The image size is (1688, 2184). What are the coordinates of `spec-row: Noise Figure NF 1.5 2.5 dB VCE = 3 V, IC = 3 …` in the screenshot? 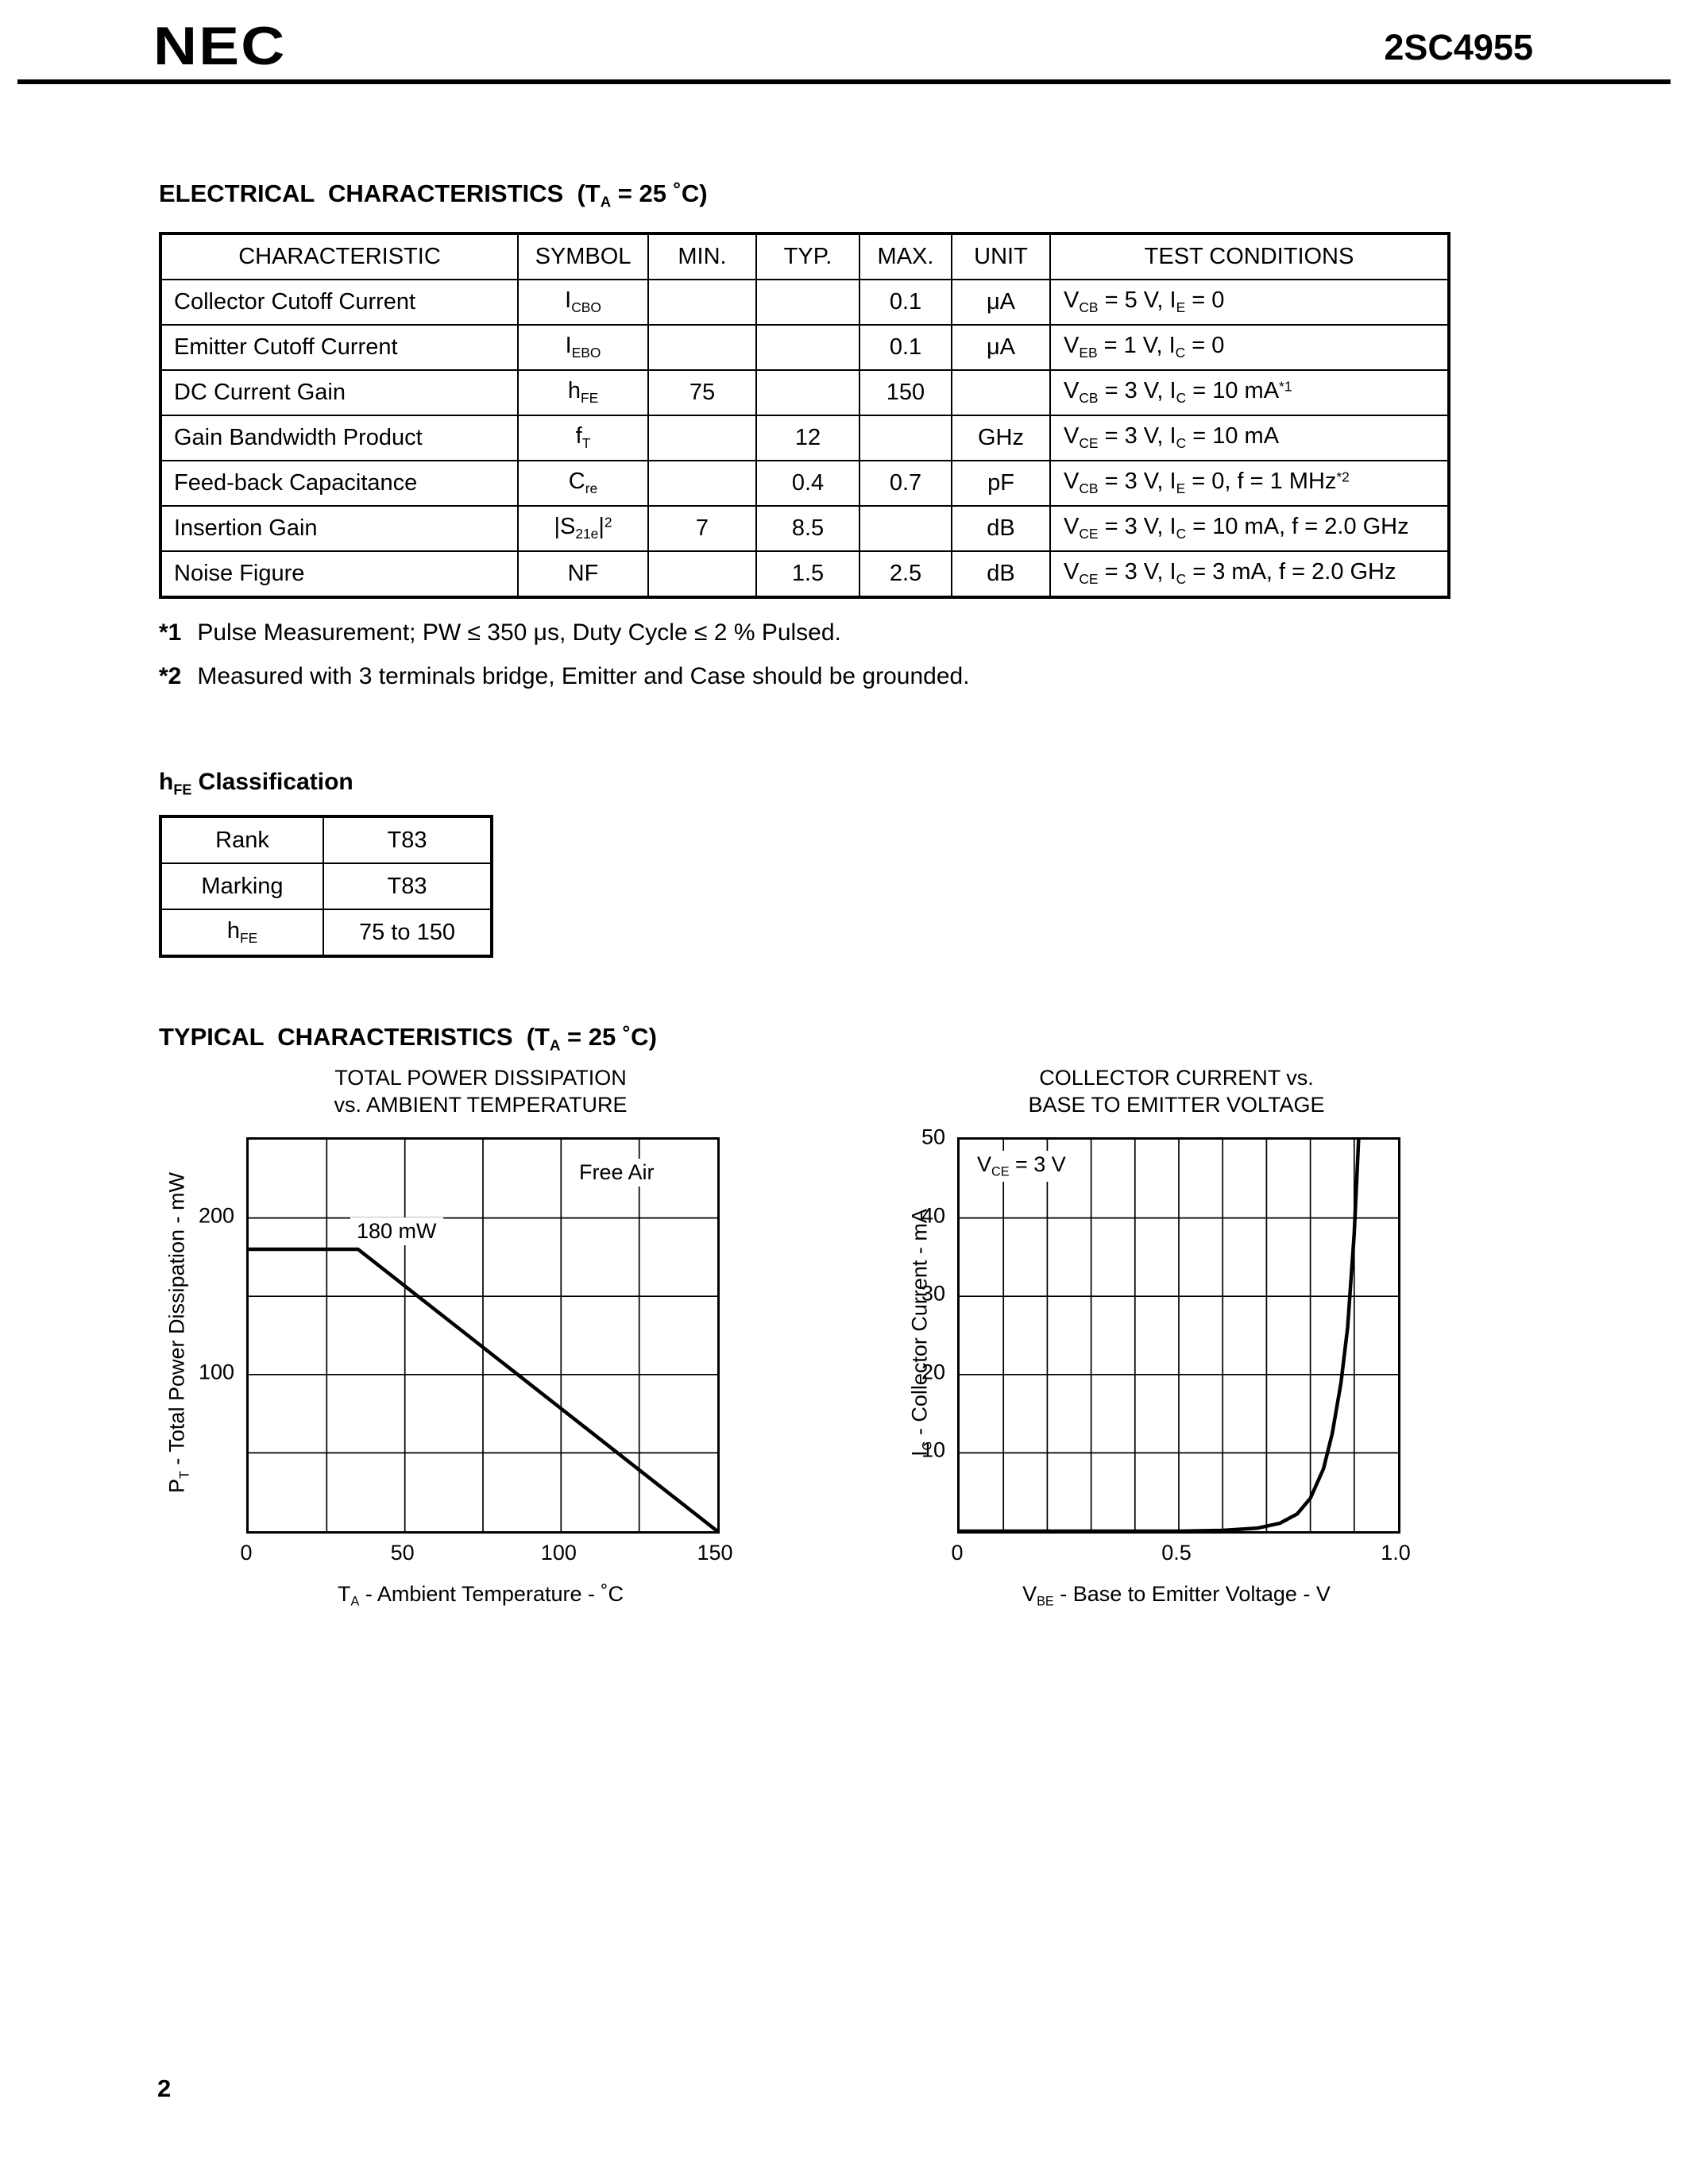 It's located at (805, 574).